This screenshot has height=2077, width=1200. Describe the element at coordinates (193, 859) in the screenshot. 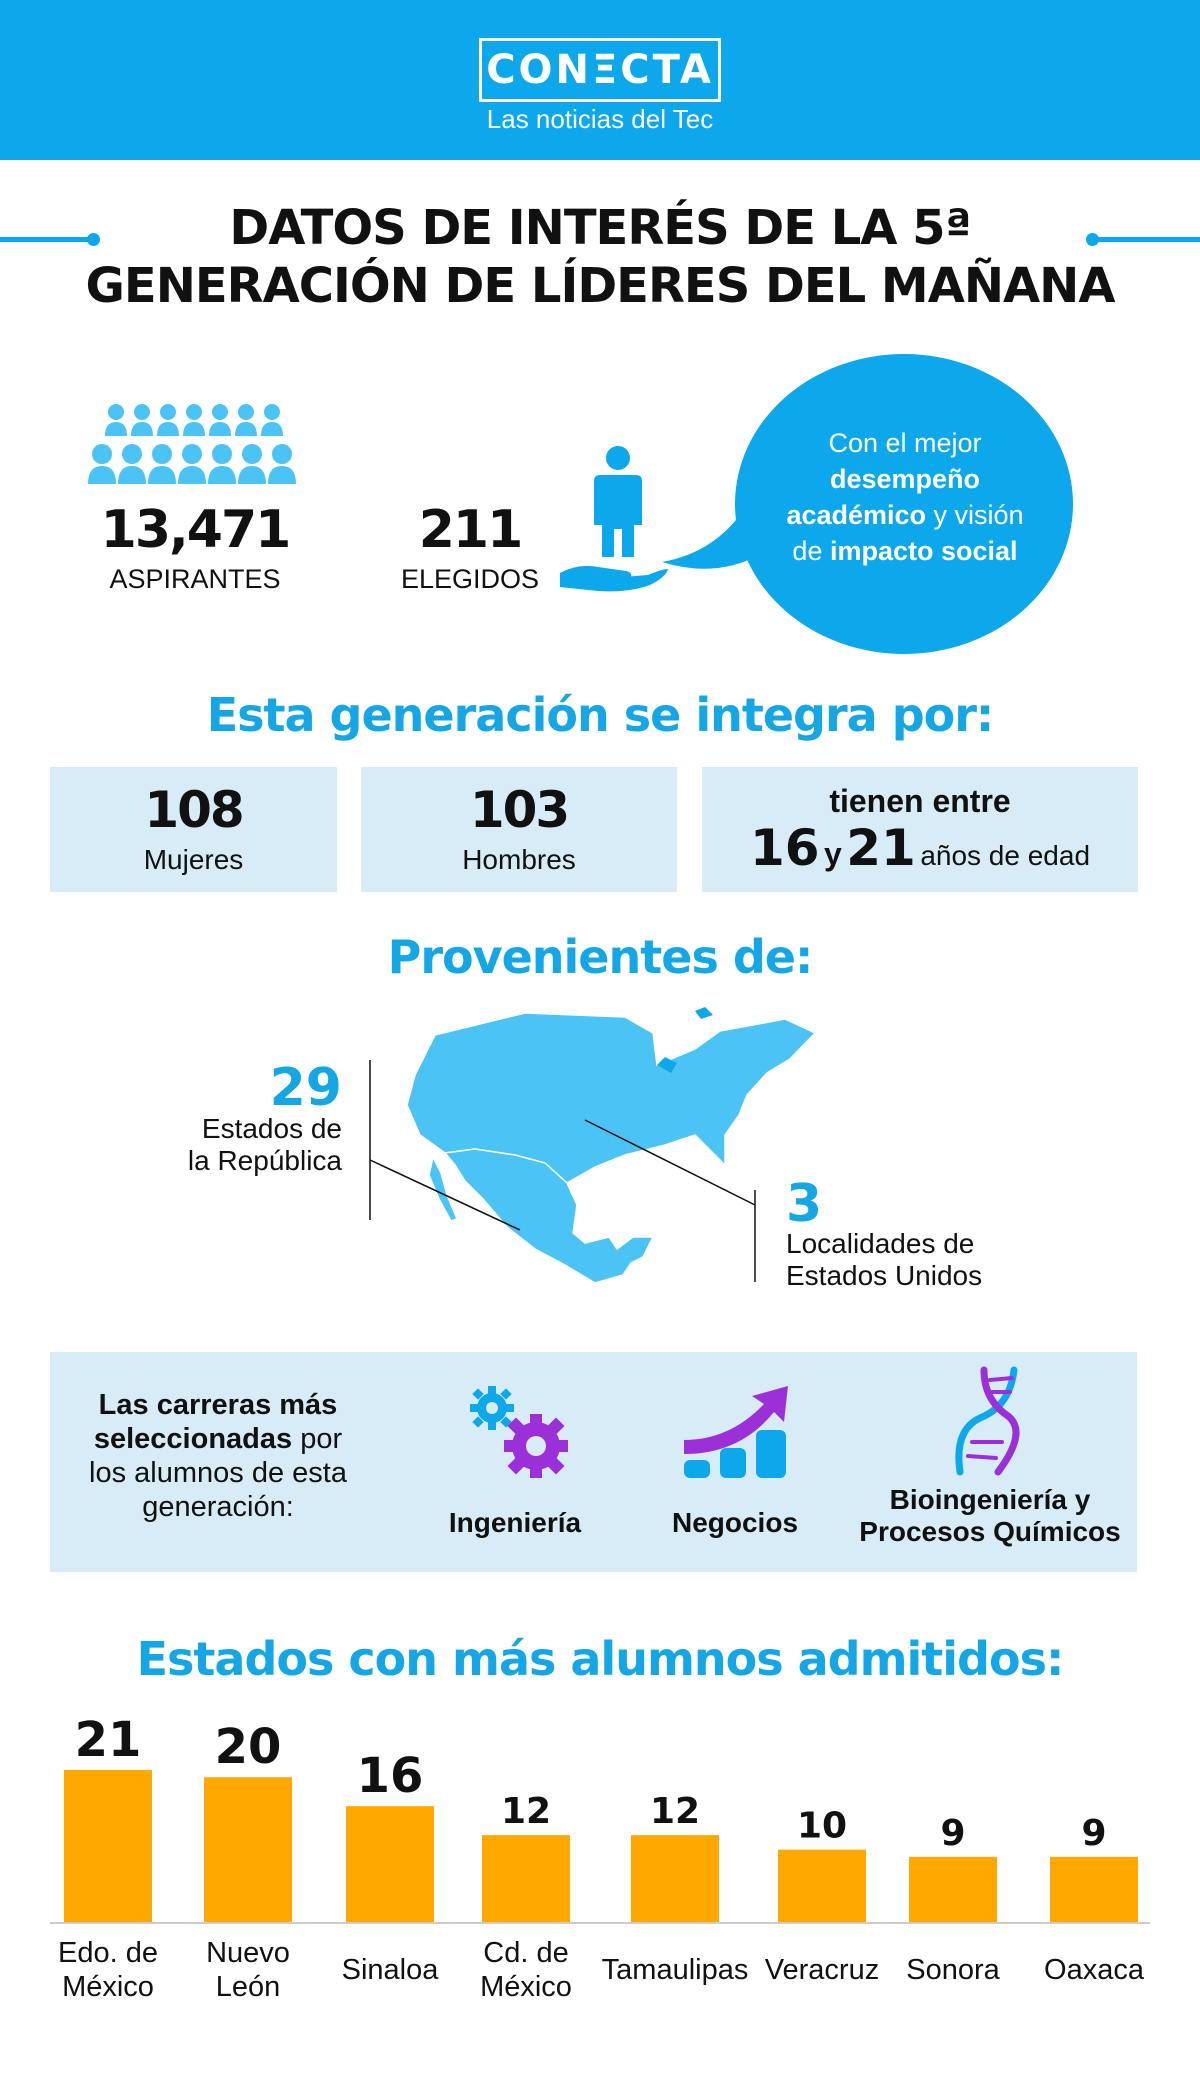

I see `women-label: Mujeres` at that location.